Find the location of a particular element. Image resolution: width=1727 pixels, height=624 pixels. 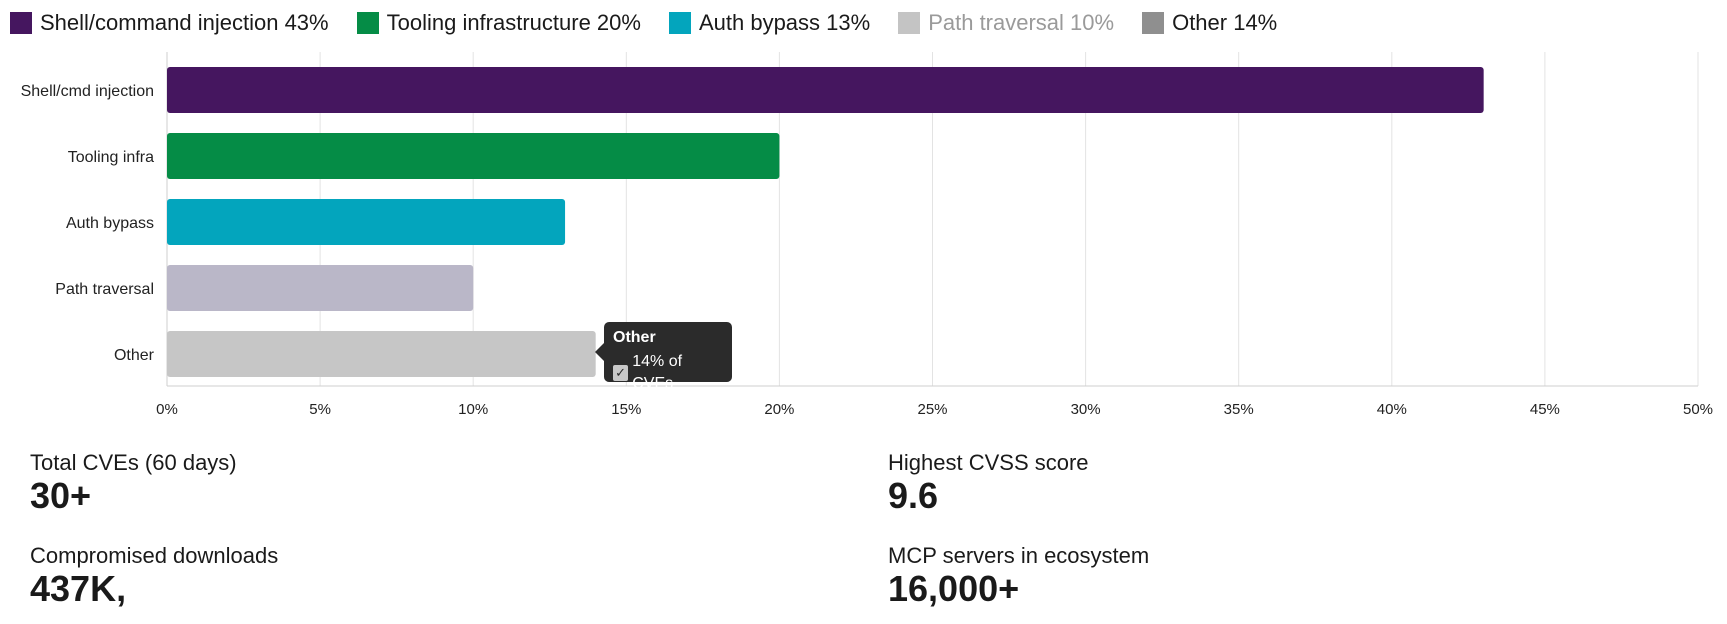

legend-label: Path traversal 10% is located at coordinates (1021, 22).